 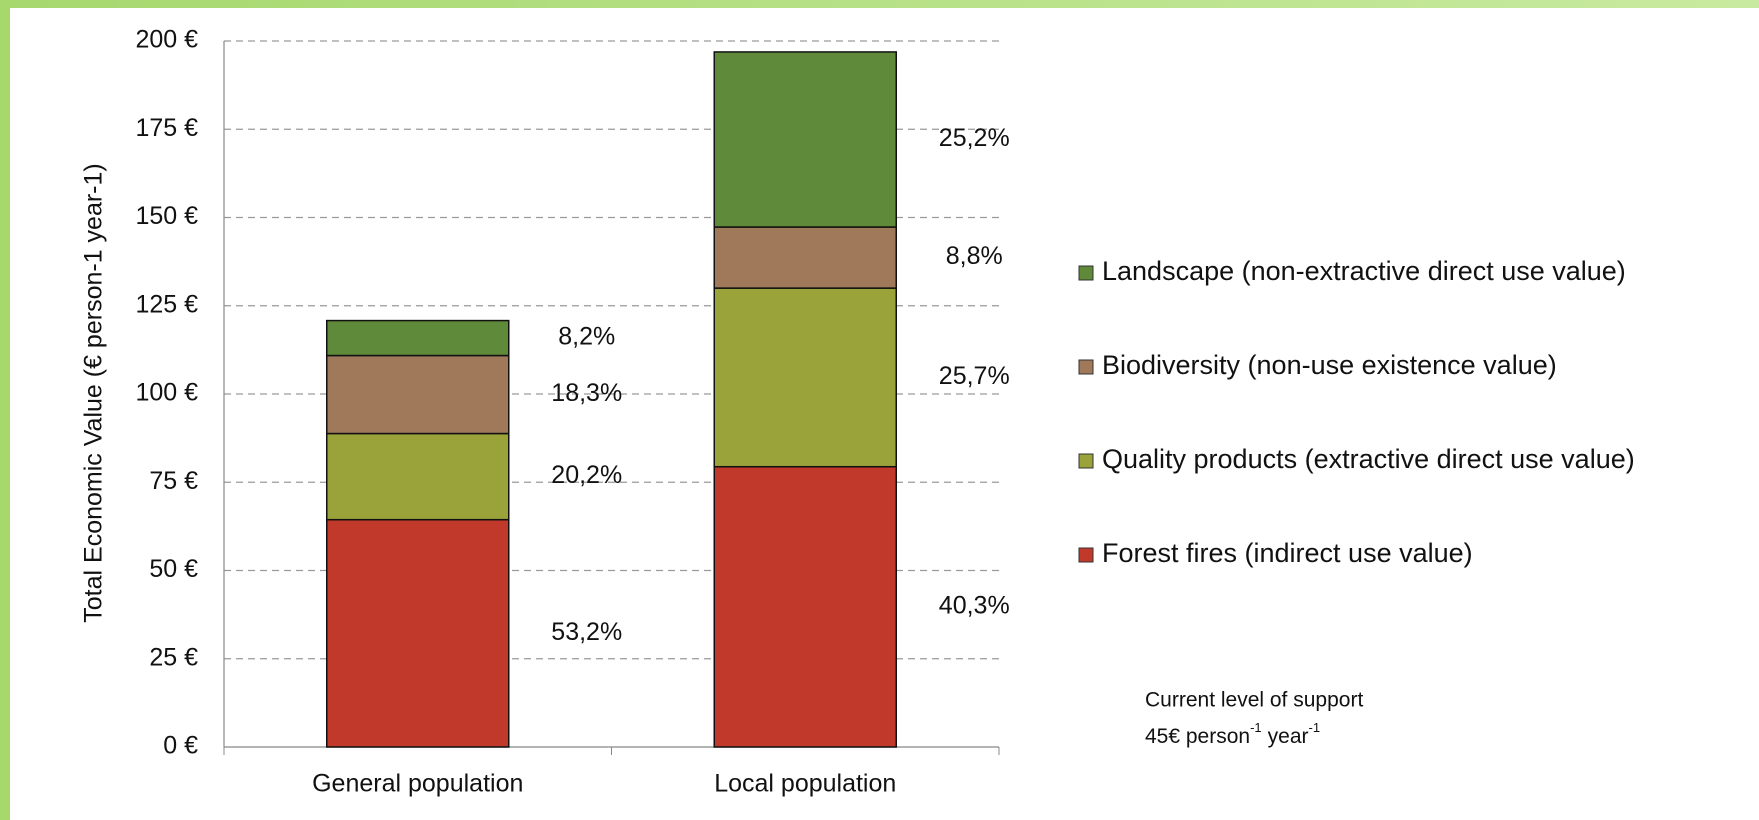 I want to click on annotation-line2: 45€ person-1 year-1, so click(x=1232, y=733).